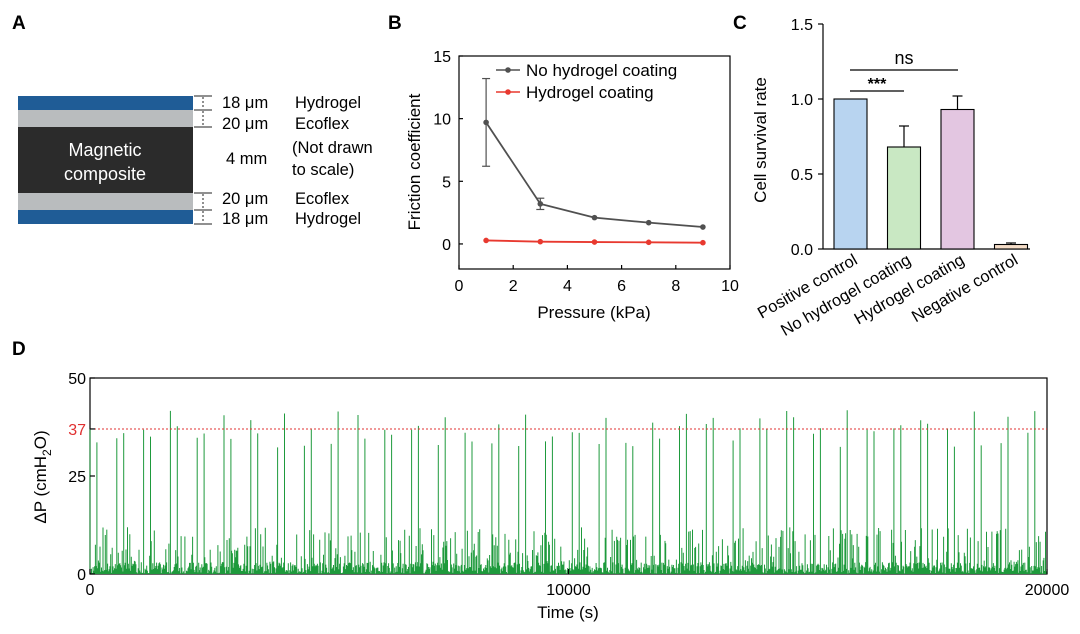 The image size is (1080, 634). What do you see at coordinates (568, 590) in the screenshot?
I see `chart-d-xtick-label: 10000` at bounding box center [568, 590].